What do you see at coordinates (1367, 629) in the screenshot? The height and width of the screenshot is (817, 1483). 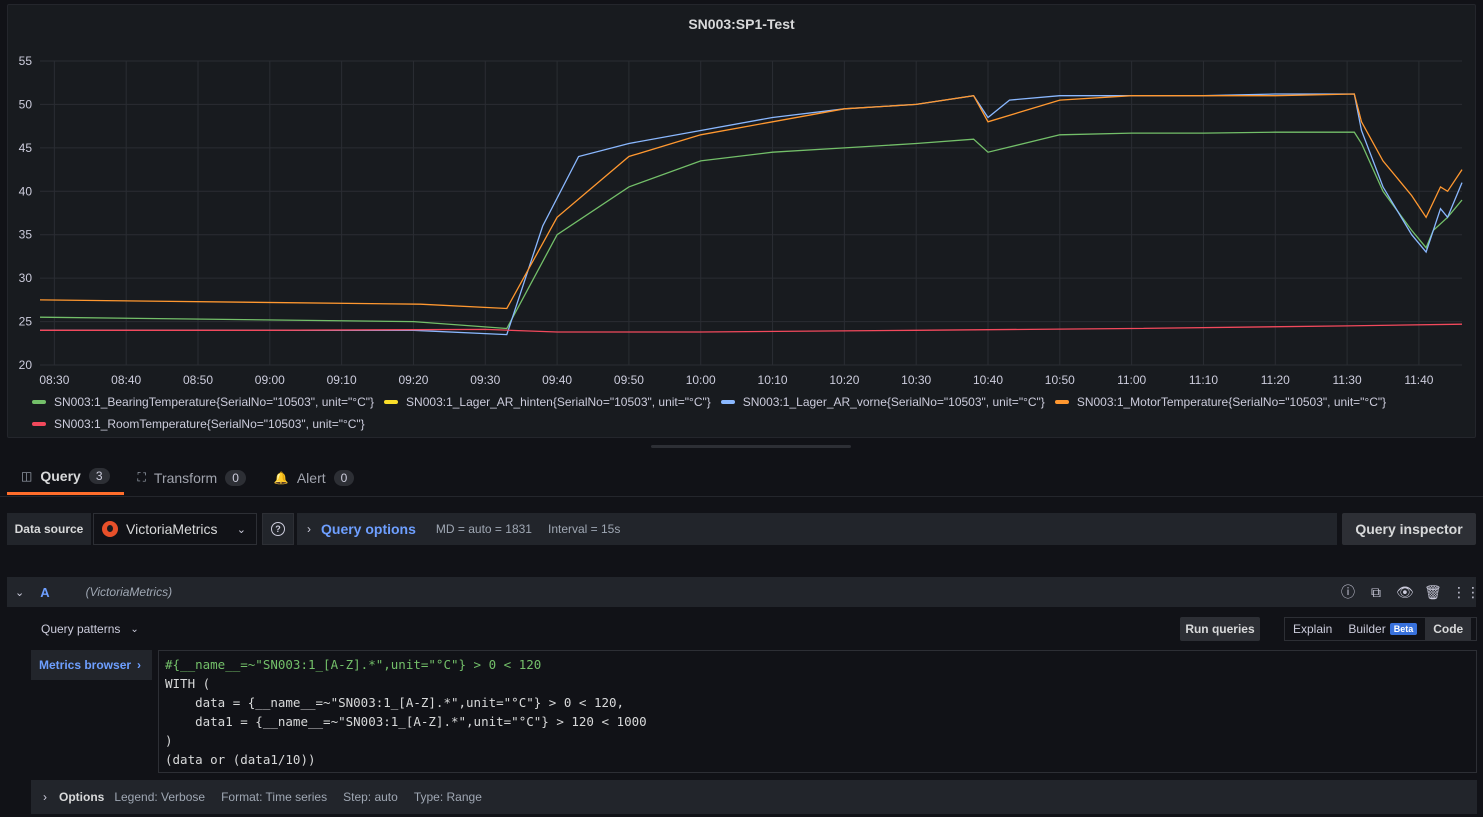 I see `builder-label: Builder` at bounding box center [1367, 629].